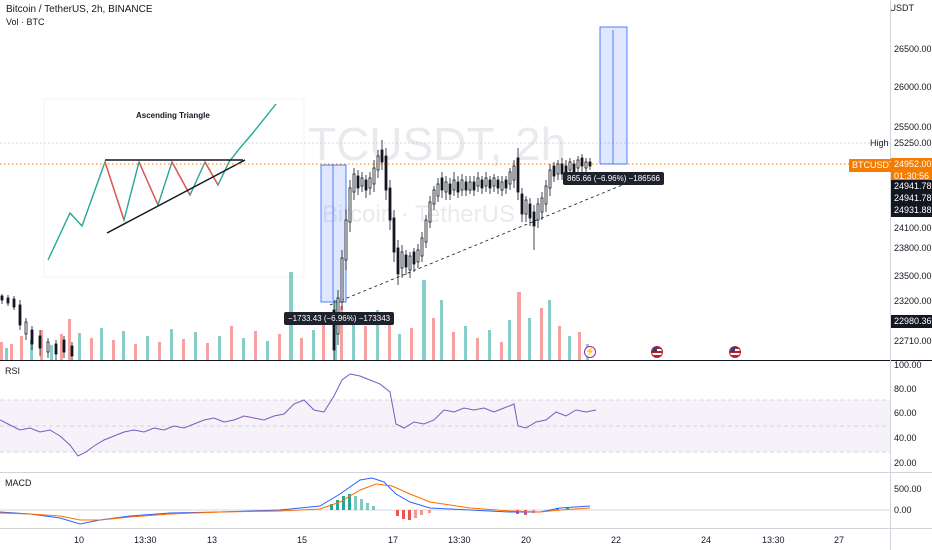 This screenshot has width=932, height=550. Describe the element at coordinates (905, 438) in the screenshot. I see `rsi-tick: 40.00` at that location.